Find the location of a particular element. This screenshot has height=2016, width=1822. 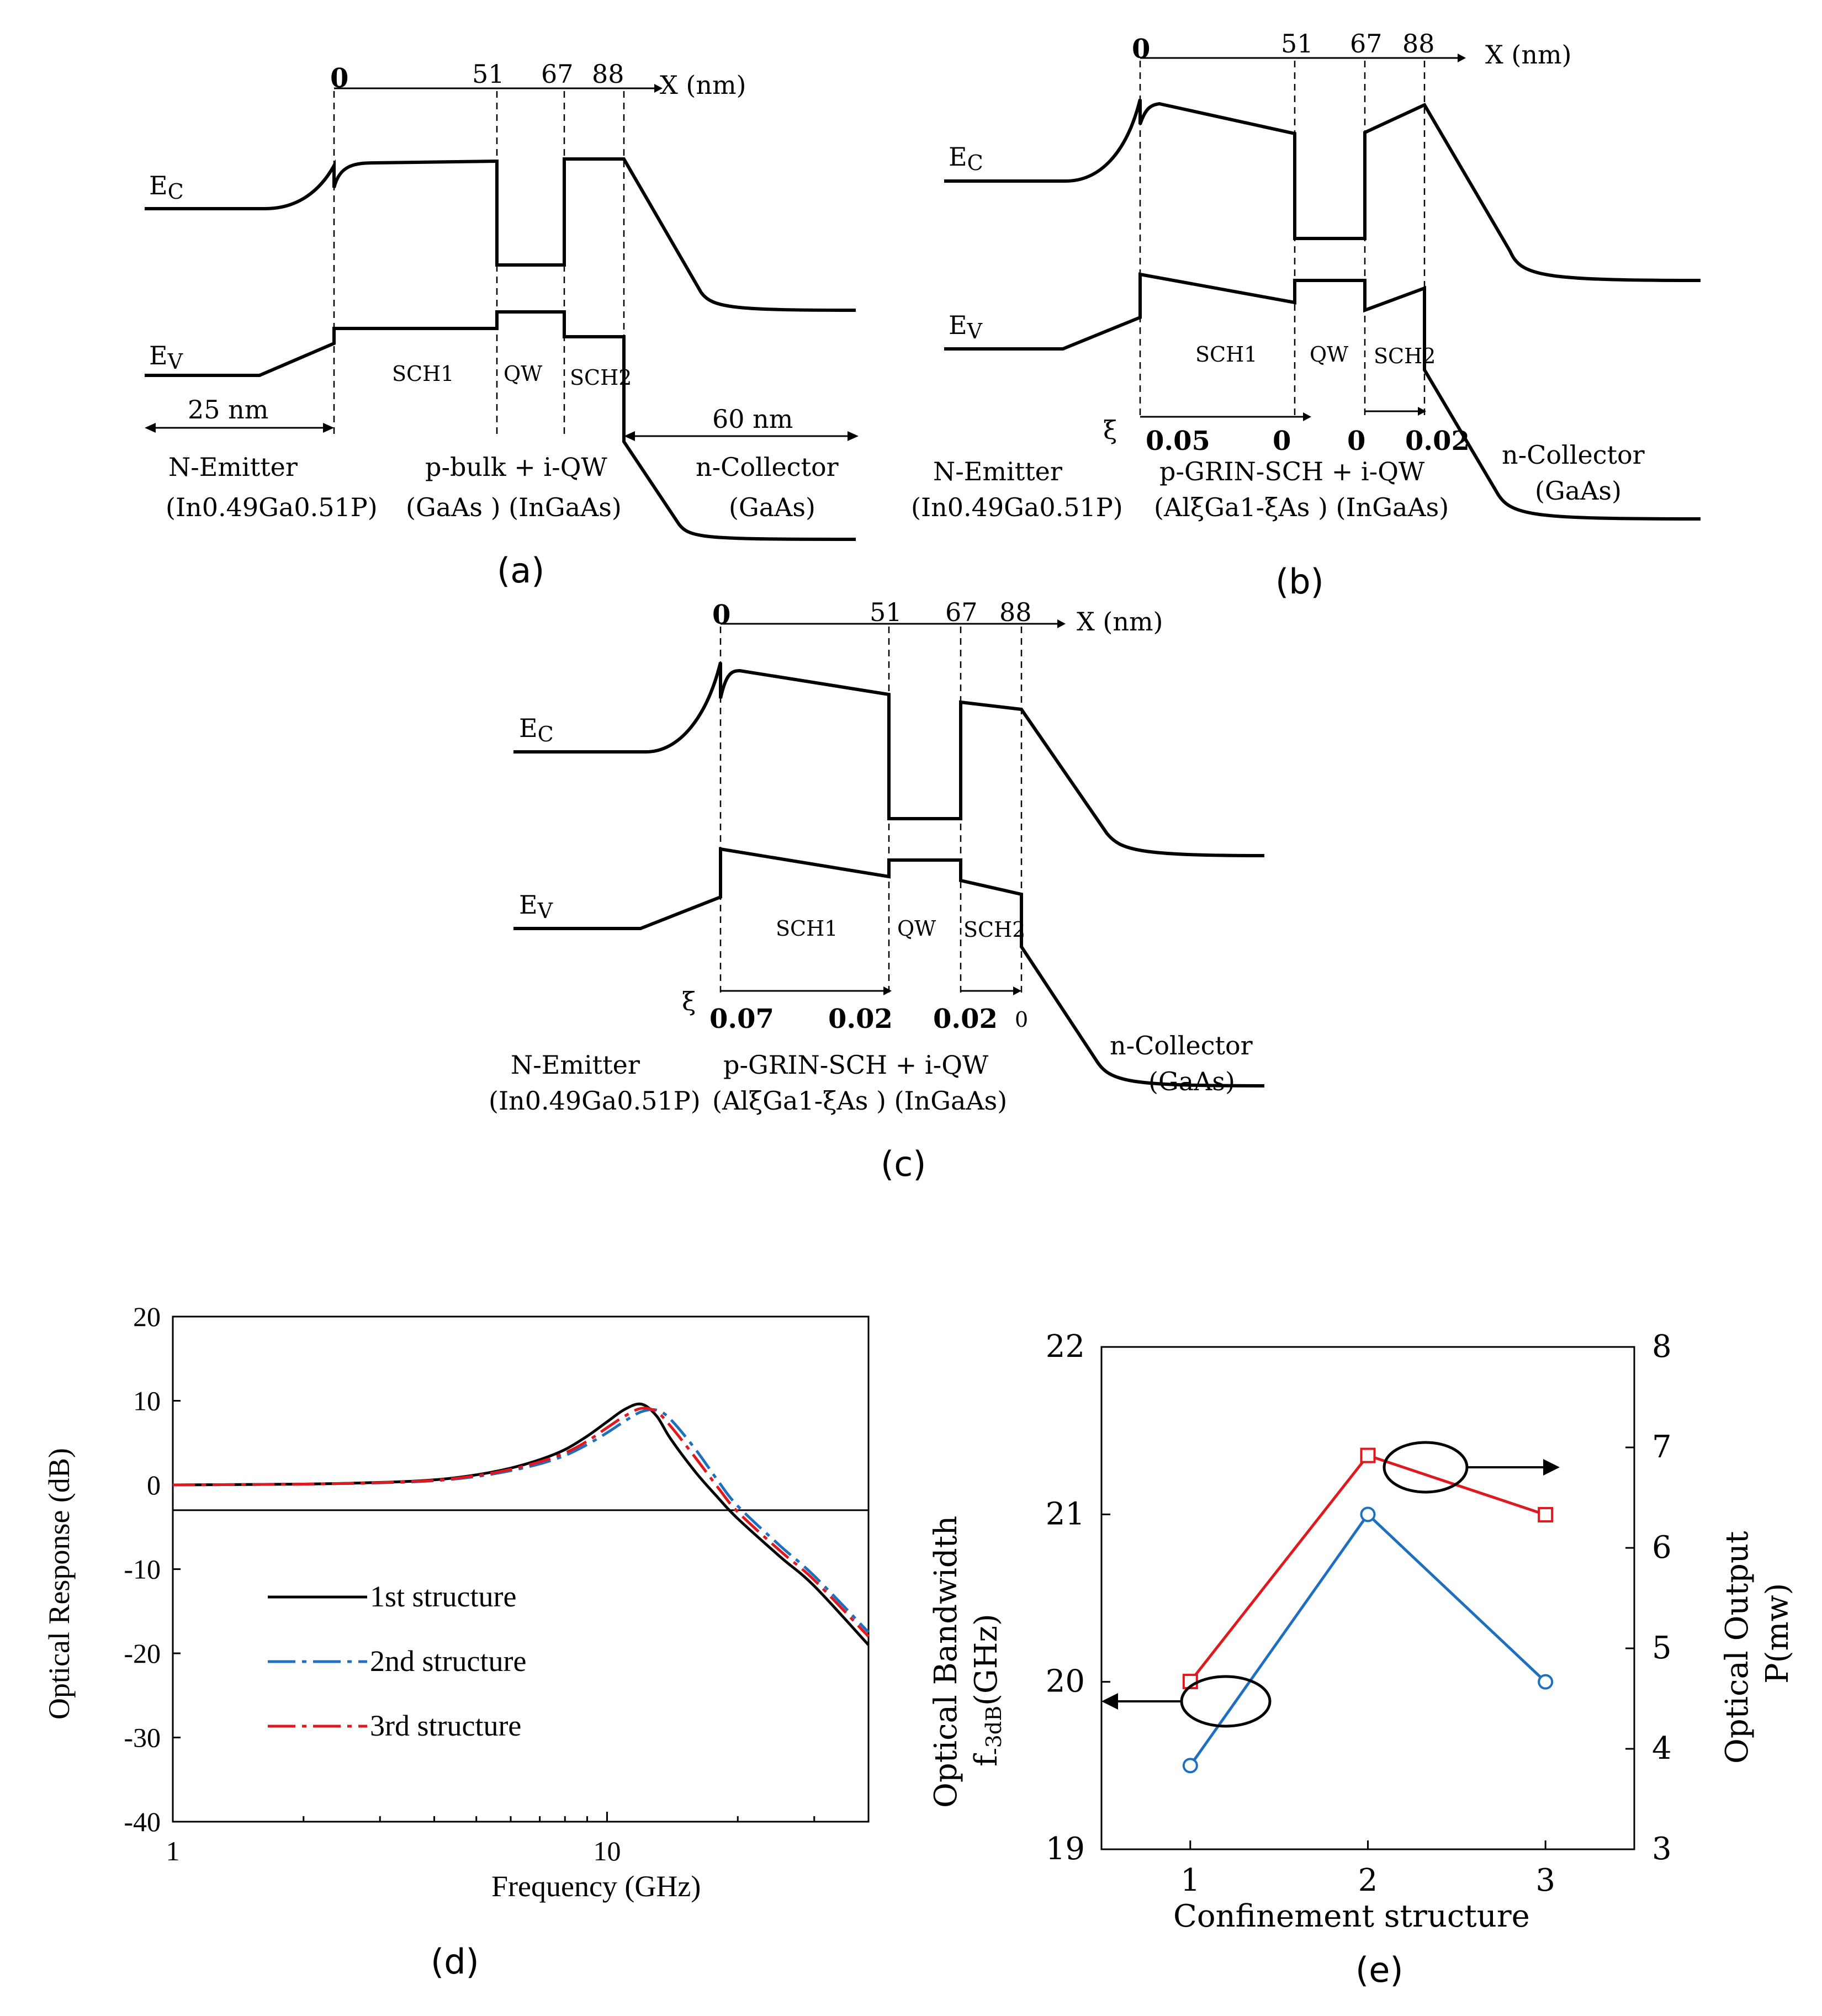

y-tick-left-label-e: 19 is located at coordinates (1065, 1849).